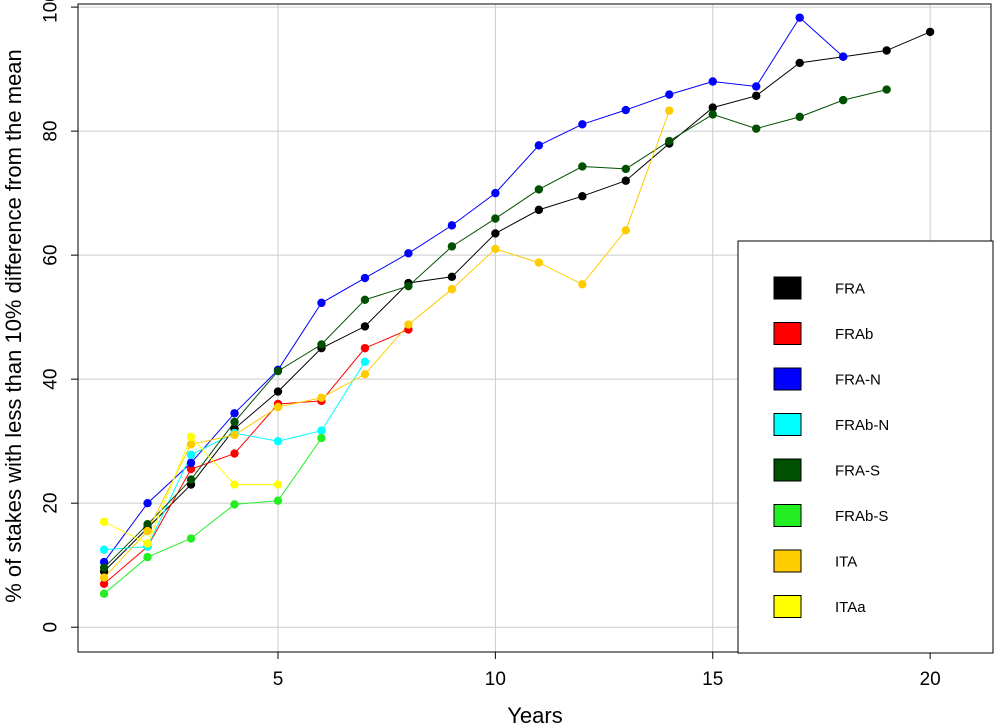 This screenshot has width=994, height=727. Describe the element at coordinates (861, 516) in the screenshot. I see `legend-label: FRAb-S` at that location.